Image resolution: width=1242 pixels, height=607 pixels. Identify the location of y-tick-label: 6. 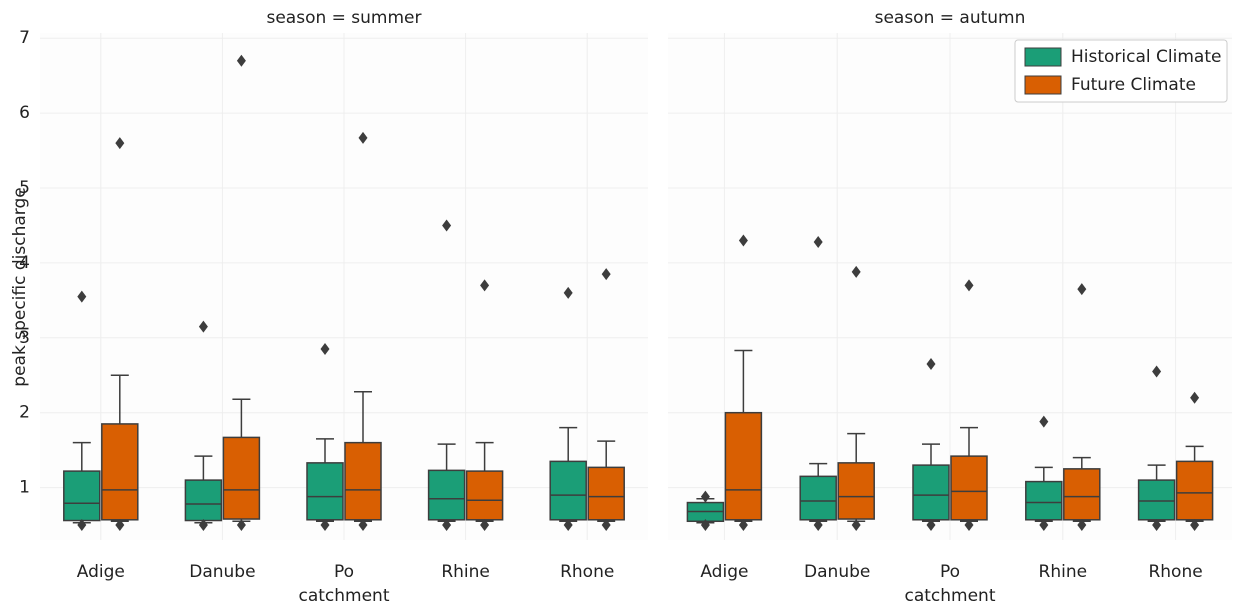
(24, 113).